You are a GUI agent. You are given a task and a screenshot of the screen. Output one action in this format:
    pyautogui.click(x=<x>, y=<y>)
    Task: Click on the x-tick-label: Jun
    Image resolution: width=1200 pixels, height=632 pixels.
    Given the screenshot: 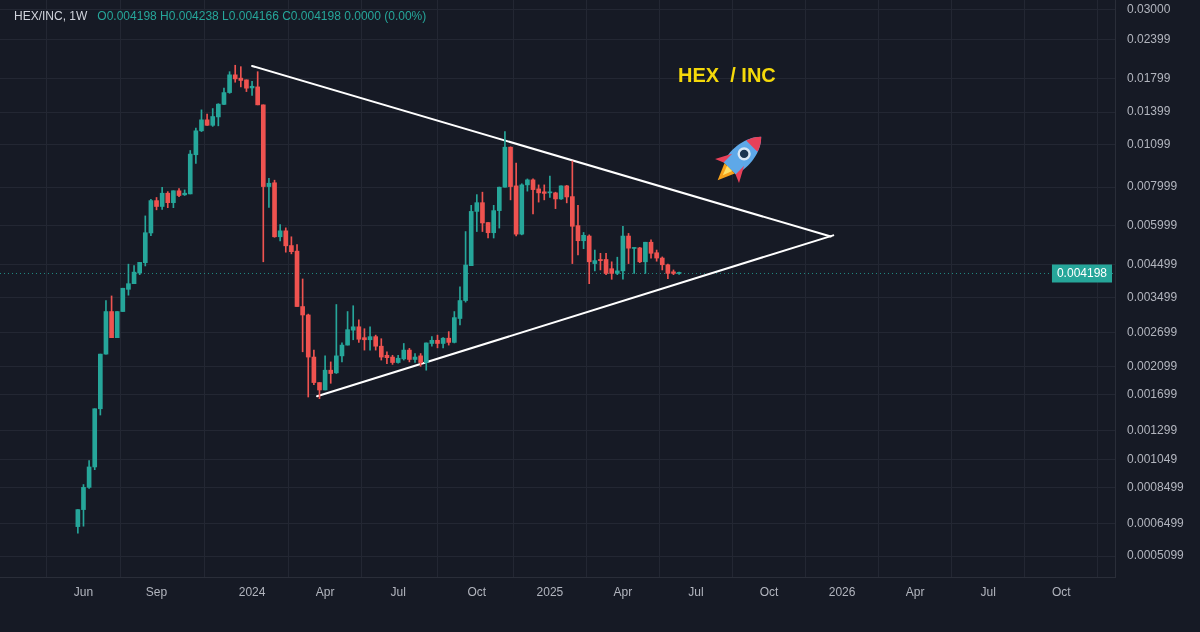 What is the action you would take?
    pyautogui.click(x=83, y=591)
    